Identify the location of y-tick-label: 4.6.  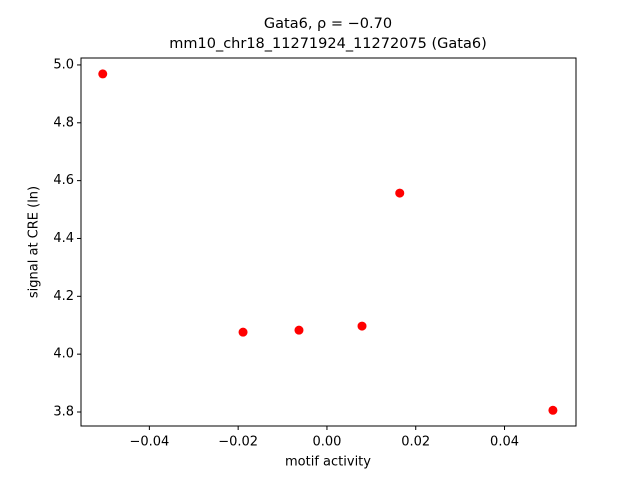
(63, 180).